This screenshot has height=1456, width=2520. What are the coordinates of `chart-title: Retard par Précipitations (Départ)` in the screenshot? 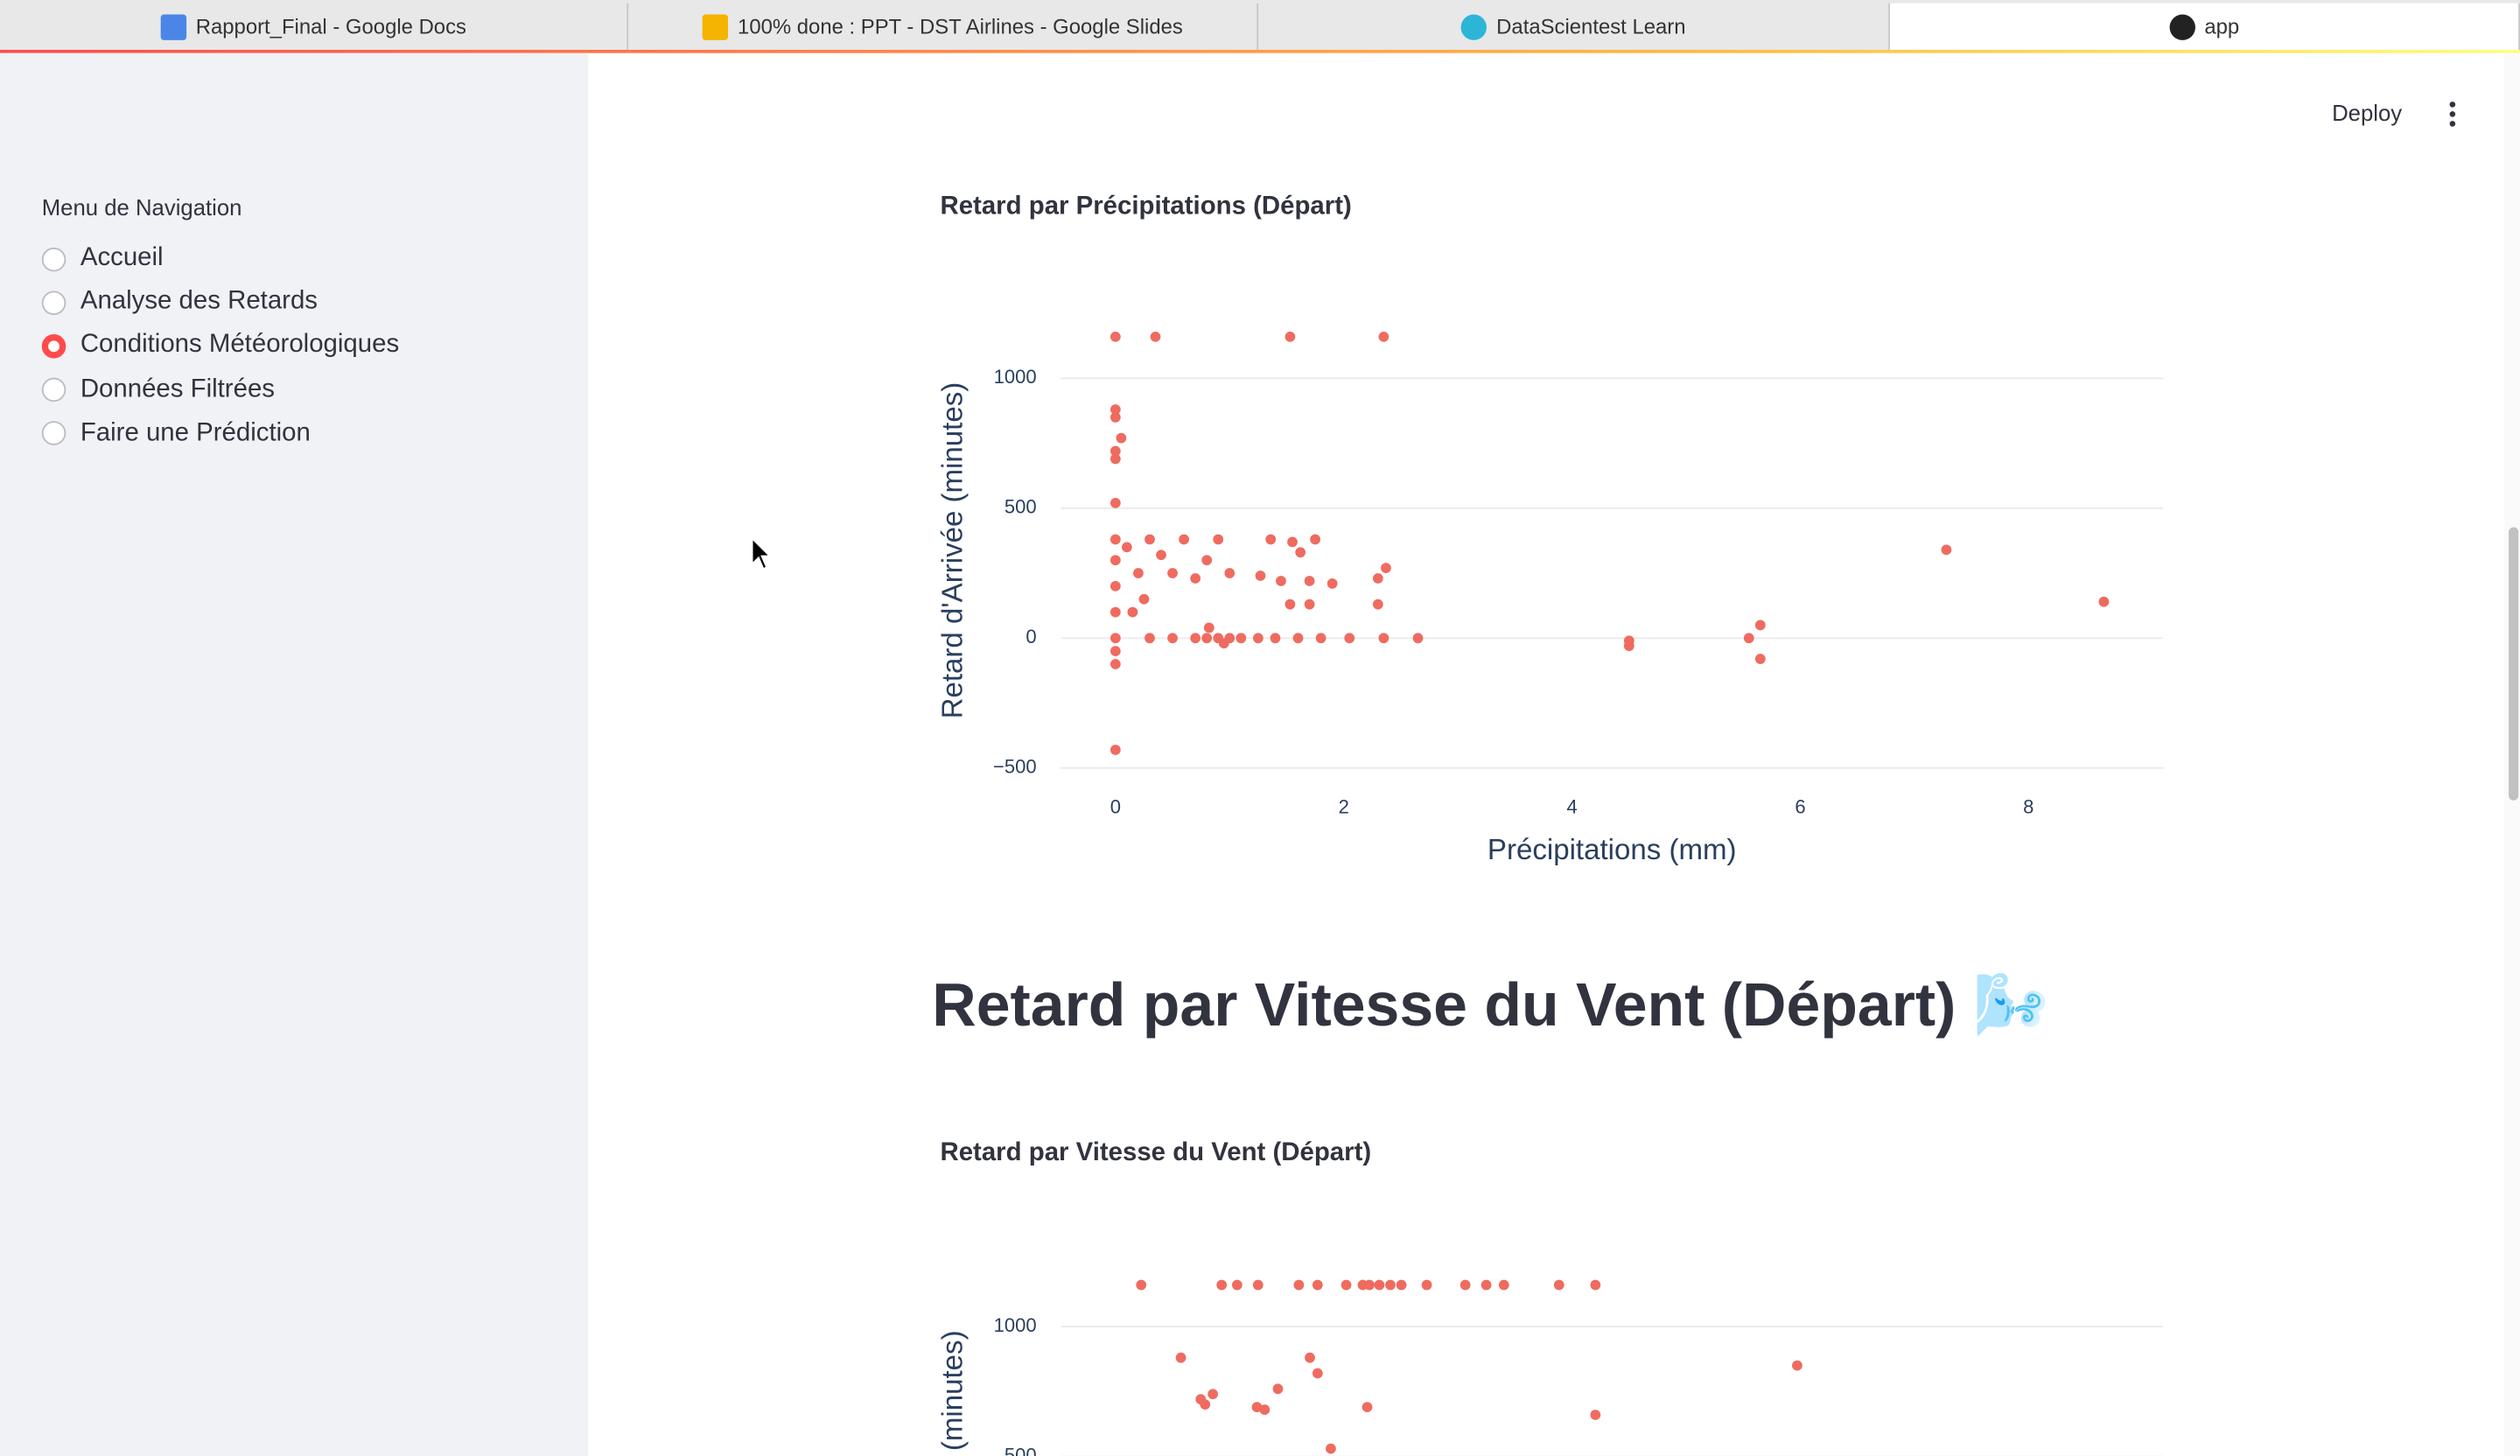 It's located at (1146, 206).